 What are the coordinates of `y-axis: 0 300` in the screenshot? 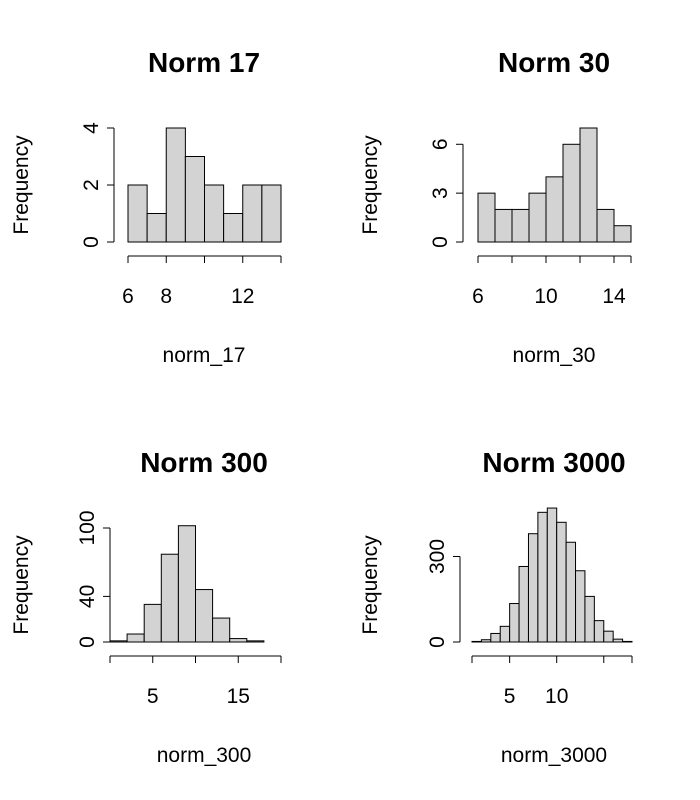 It's located at (443, 593).